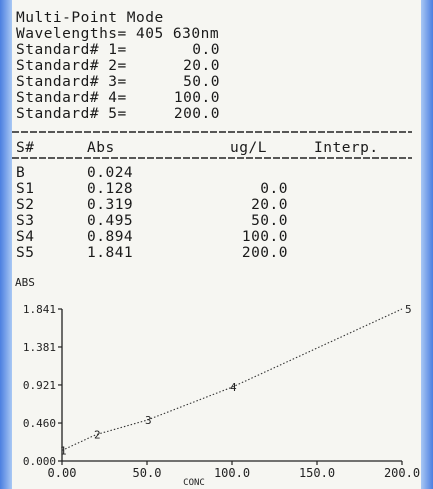  What do you see at coordinates (71, 50) in the screenshot?
I see `standard-1-label: Standard# 1=` at bounding box center [71, 50].